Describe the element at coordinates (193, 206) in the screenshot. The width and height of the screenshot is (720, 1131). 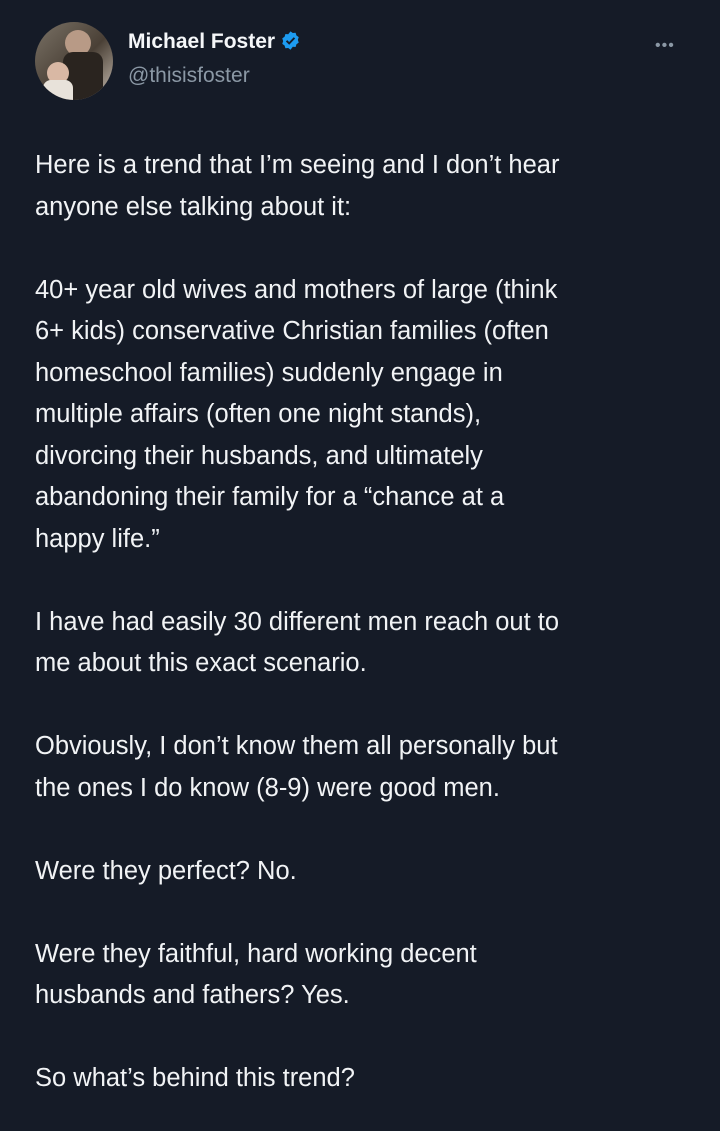
I see `tweet-line: anyone else talking about it:` at that location.